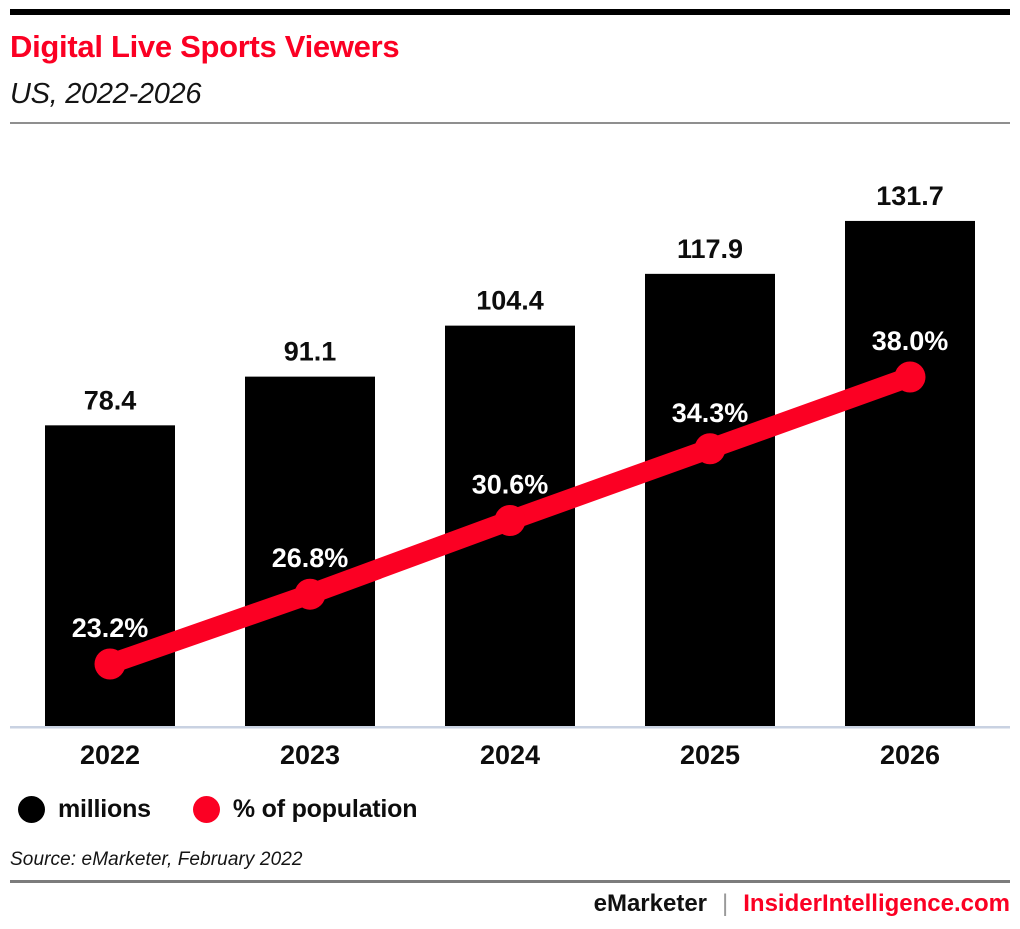  Describe the element at coordinates (310, 352) in the screenshot. I see `bar-value-label-2023: 91.1` at that location.